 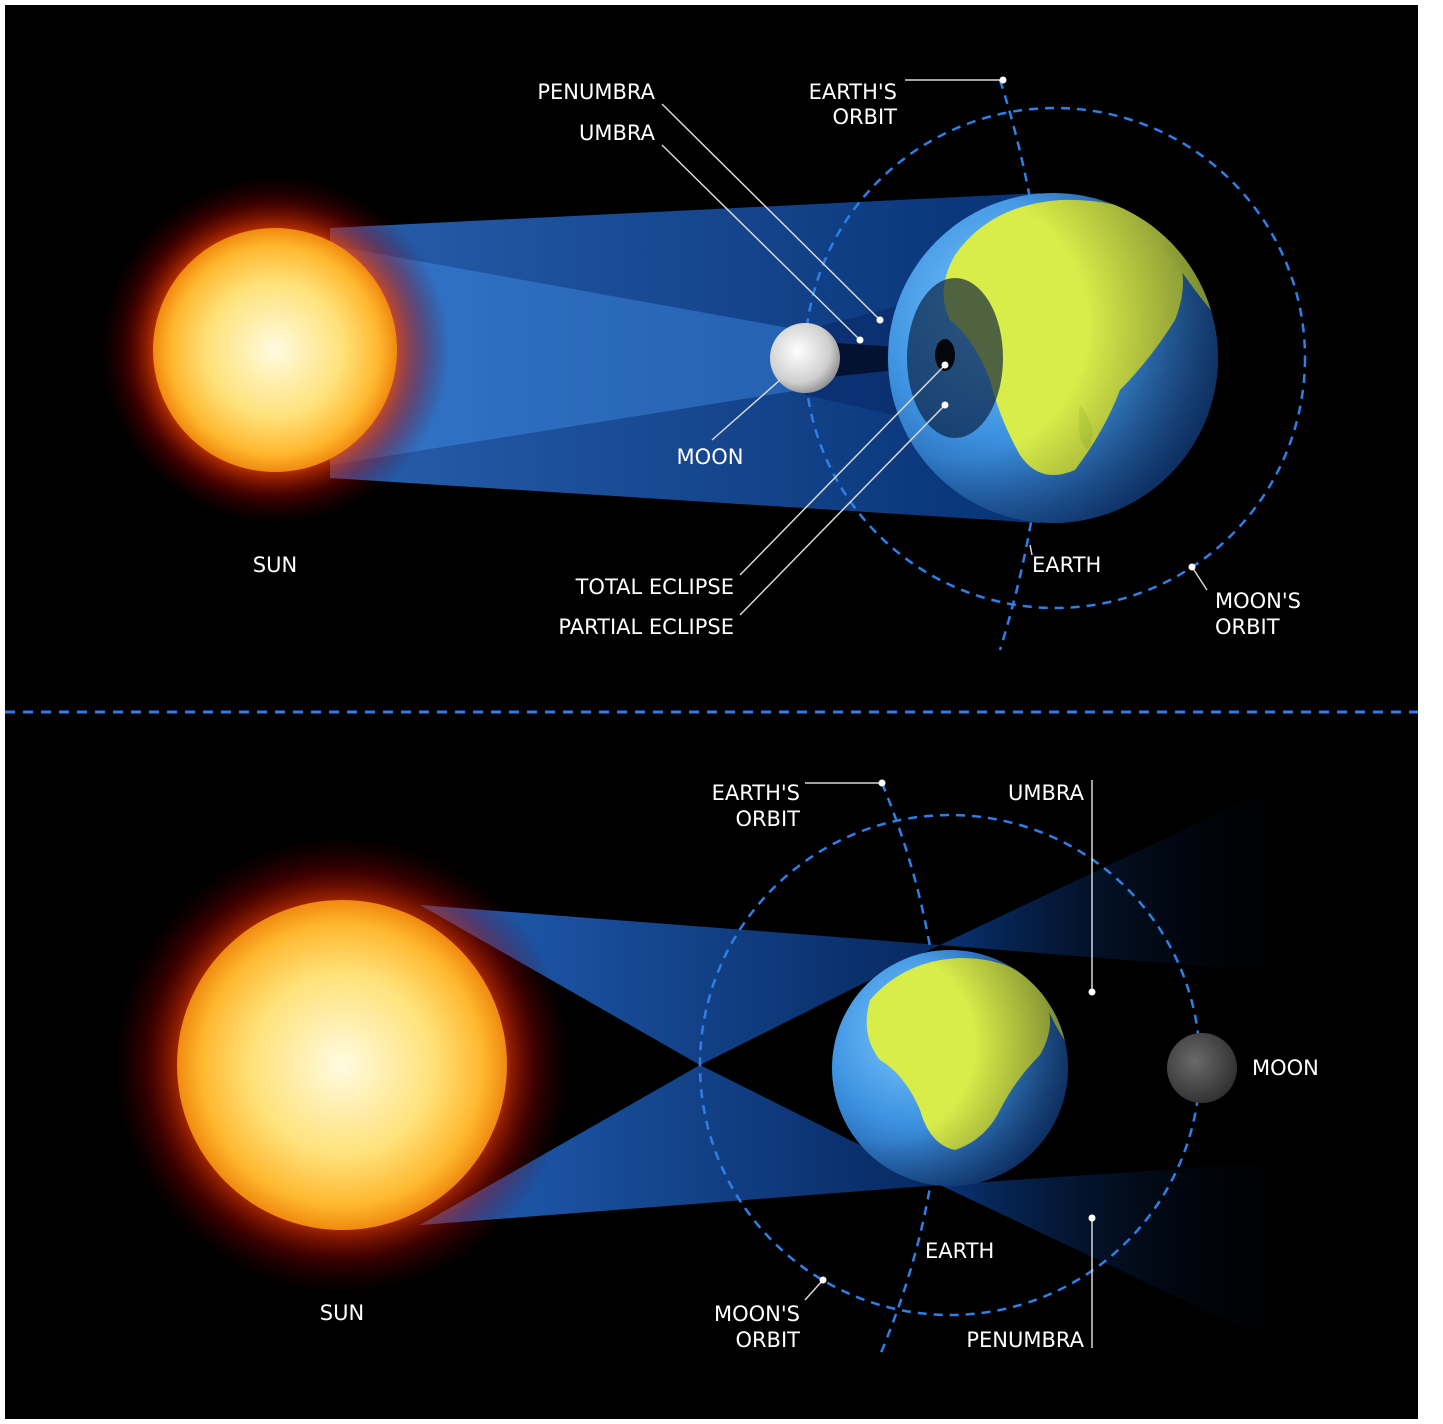 I want to click on label-sun: SUN, so click(x=275, y=565).